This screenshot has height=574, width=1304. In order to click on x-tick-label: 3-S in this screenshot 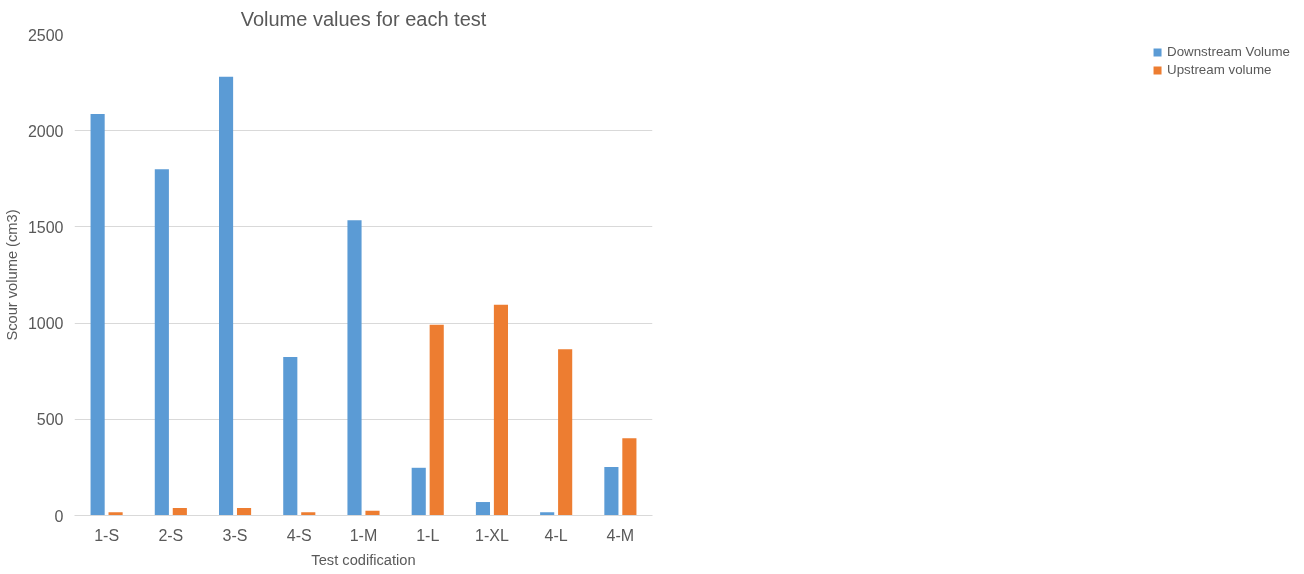, I will do `click(235, 535)`.